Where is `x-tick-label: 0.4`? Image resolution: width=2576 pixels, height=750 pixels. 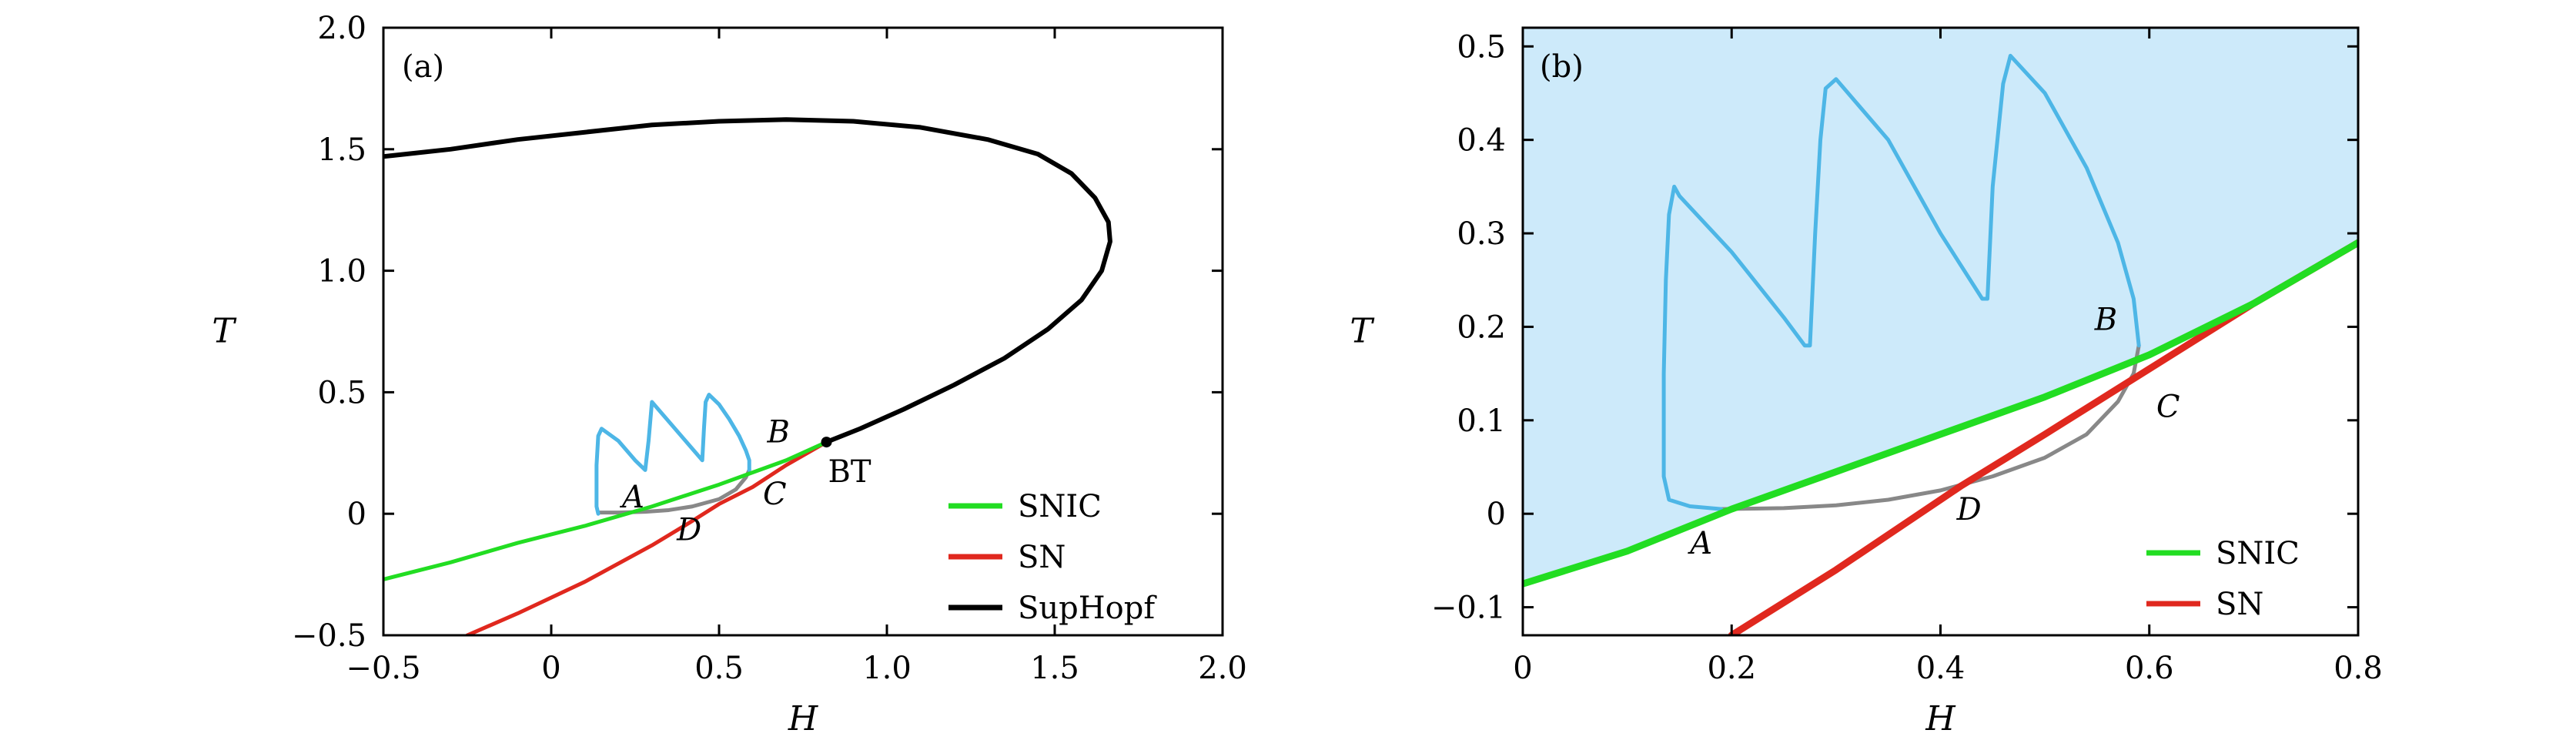 x-tick-label: 0.4 is located at coordinates (1941, 668).